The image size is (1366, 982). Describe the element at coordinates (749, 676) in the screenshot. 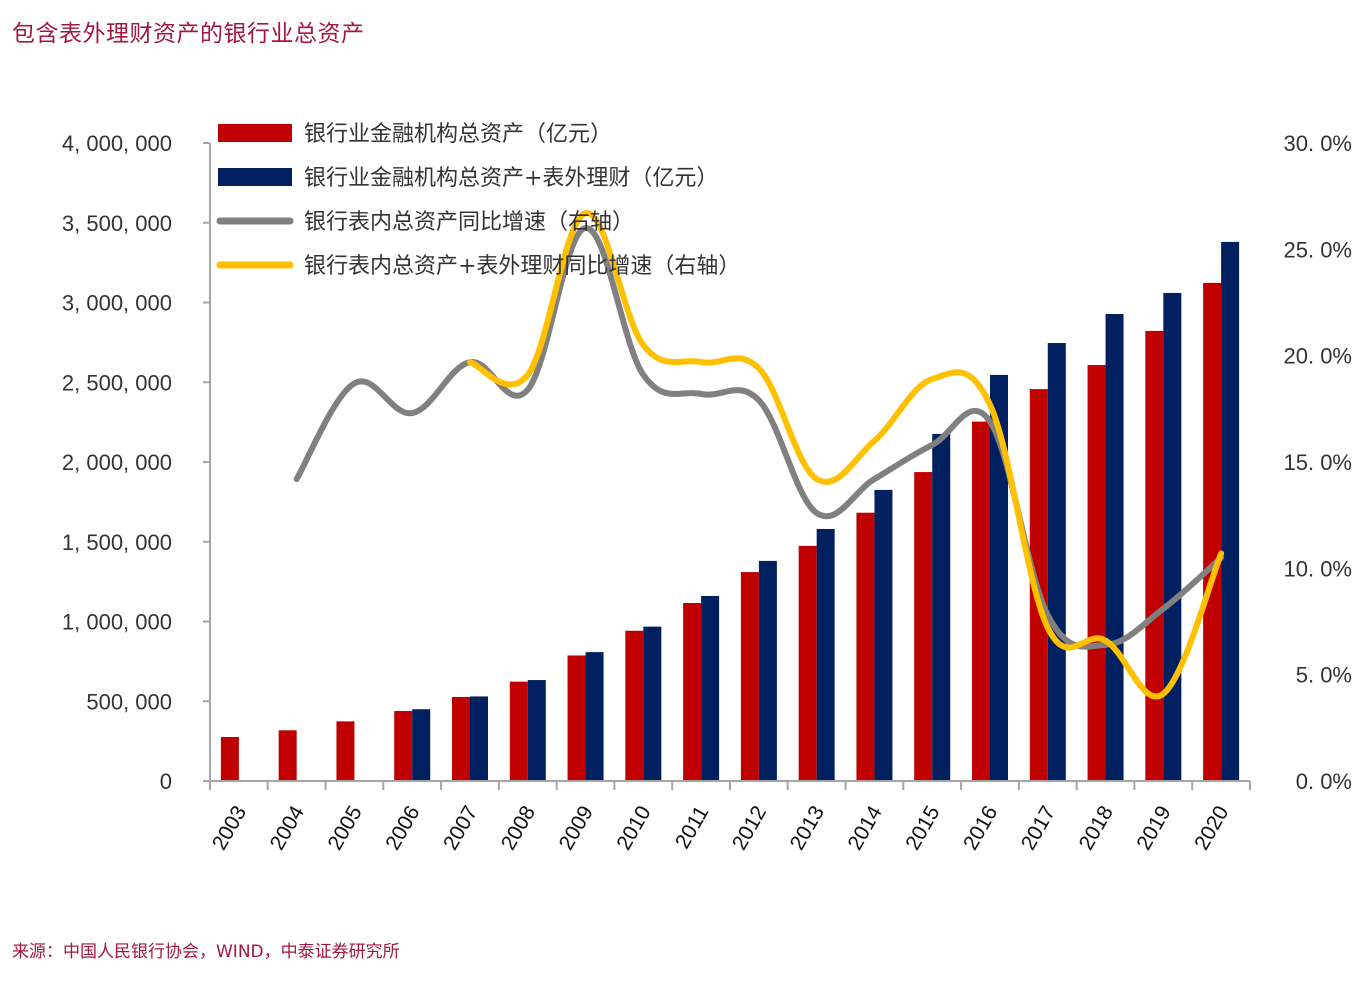

I see `bar-onbalance-2012` at that location.